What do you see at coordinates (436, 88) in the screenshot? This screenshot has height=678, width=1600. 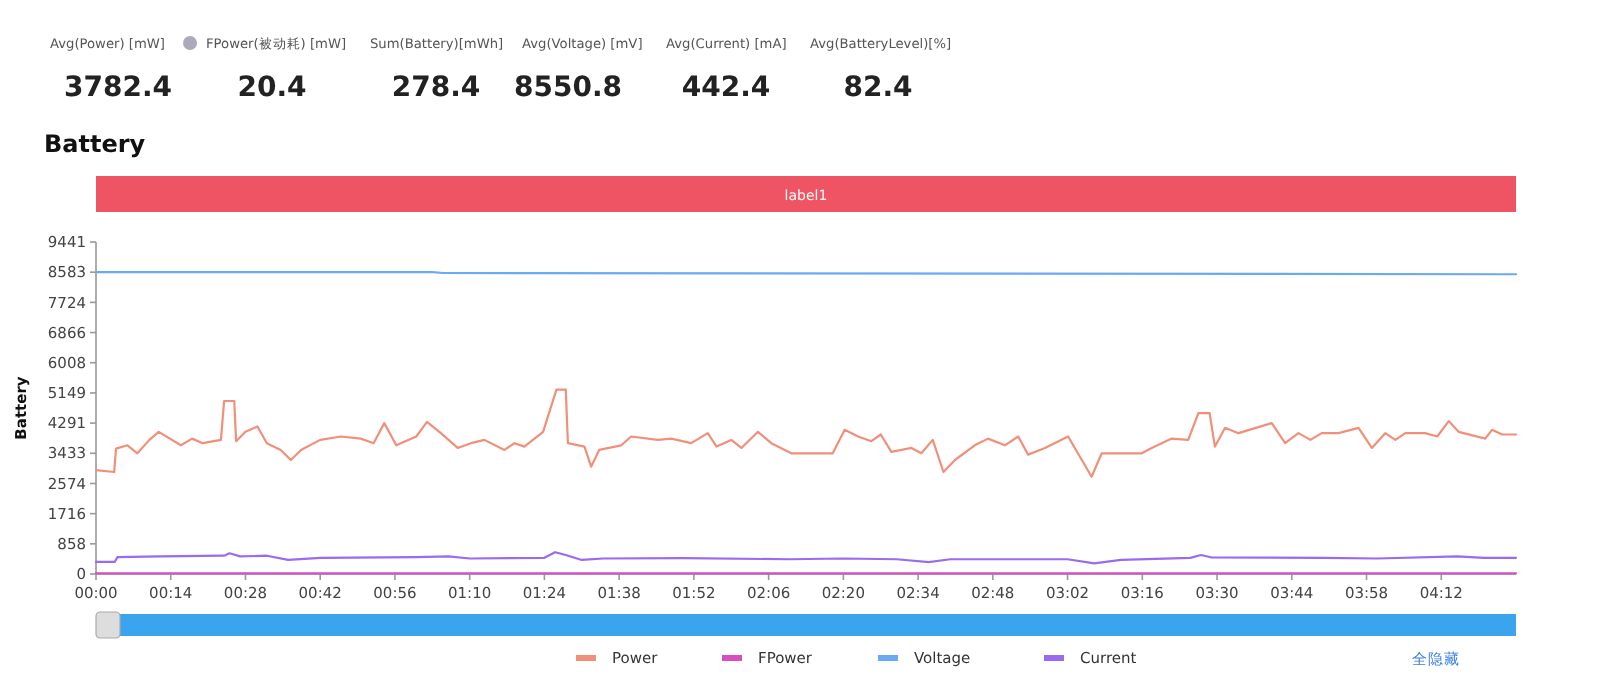 I see `data-label: 278.4` at bounding box center [436, 88].